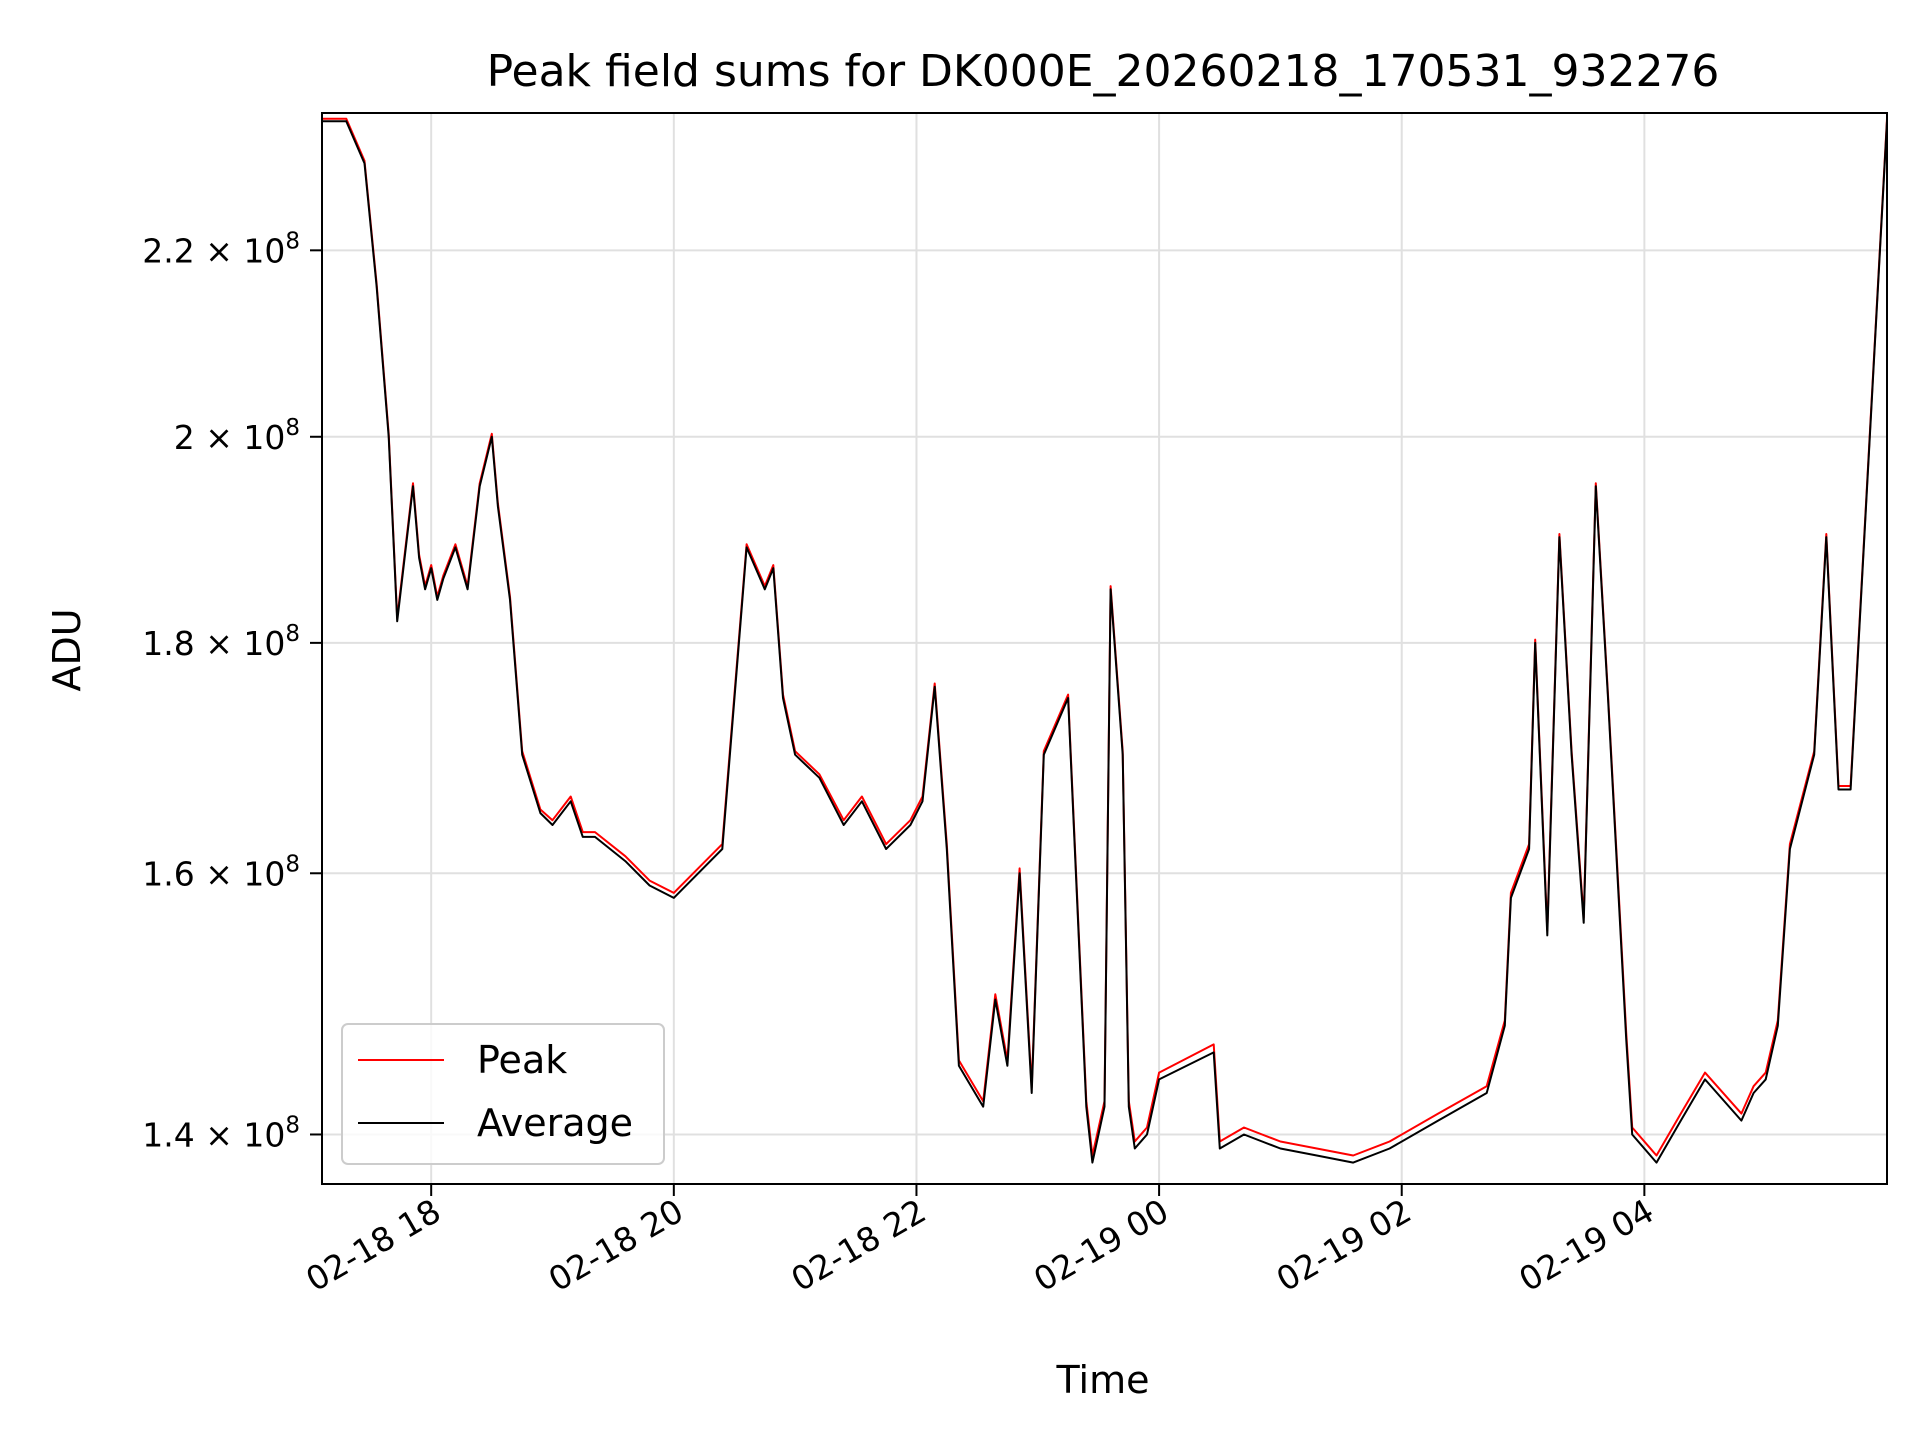 This screenshot has height=1440, width=1920. I want to click on y-tick-label: 1.8 × 108, so click(221, 642).